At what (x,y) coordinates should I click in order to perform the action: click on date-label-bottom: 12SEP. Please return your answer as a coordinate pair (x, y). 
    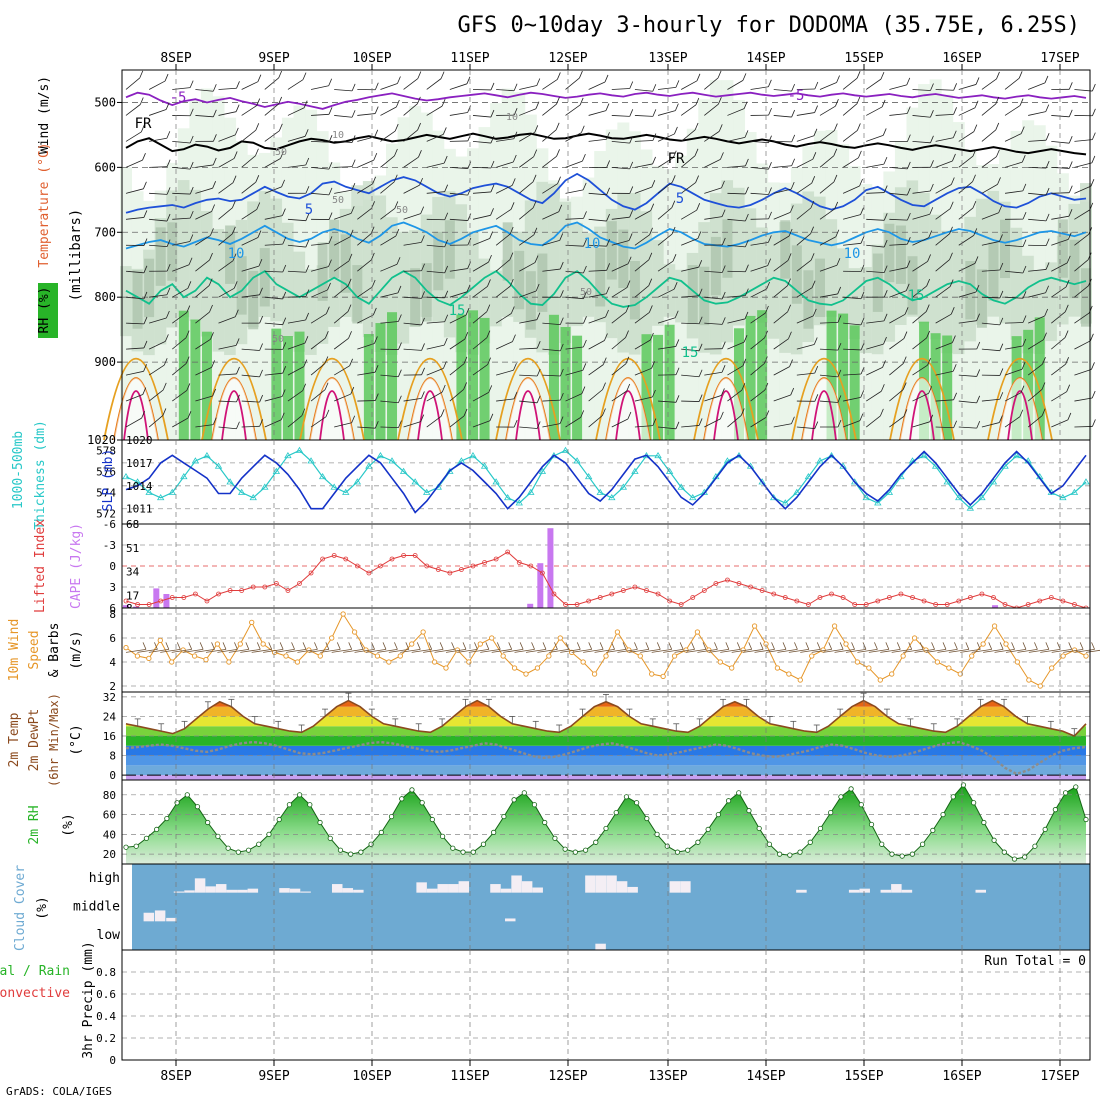
    Looking at the image, I should click on (567, 1076).